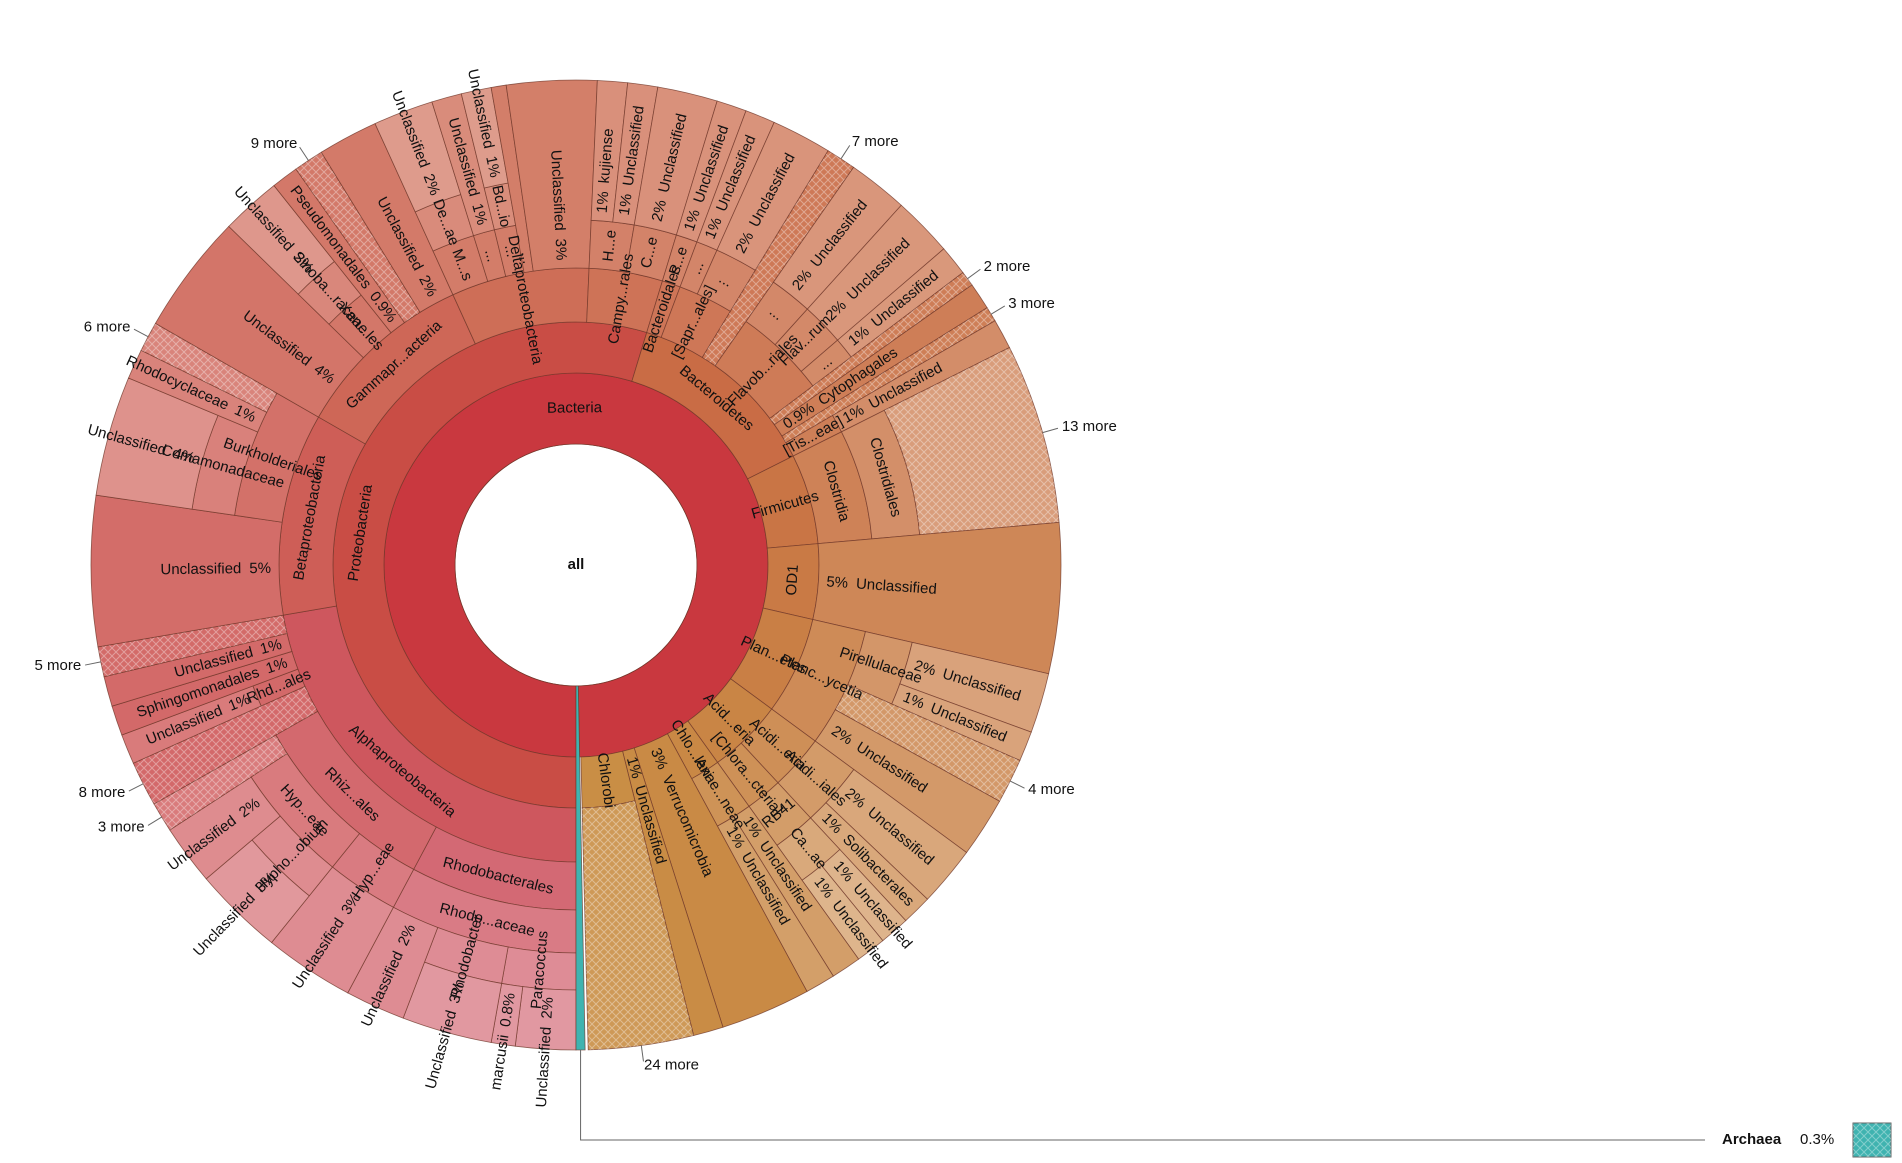 Image resolution: width=1902 pixels, height=1163 pixels. What do you see at coordinates (1817, 1139) in the screenshot?
I see `external-value-label: 0.3%` at bounding box center [1817, 1139].